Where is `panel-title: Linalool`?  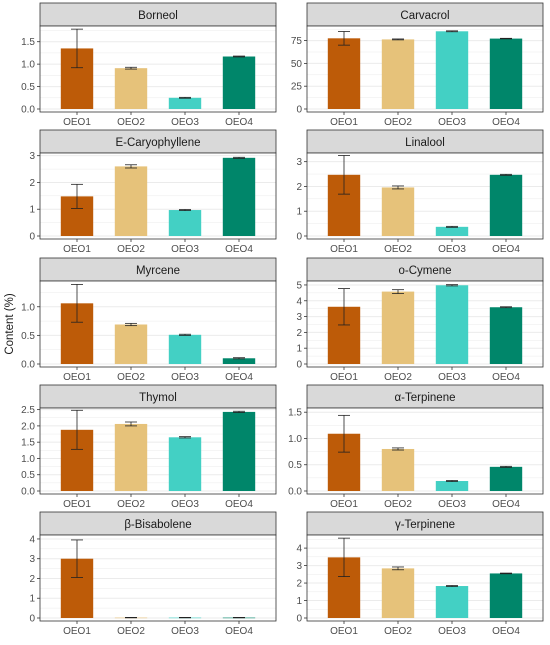
panel-title: Linalool is located at coordinates (425, 143).